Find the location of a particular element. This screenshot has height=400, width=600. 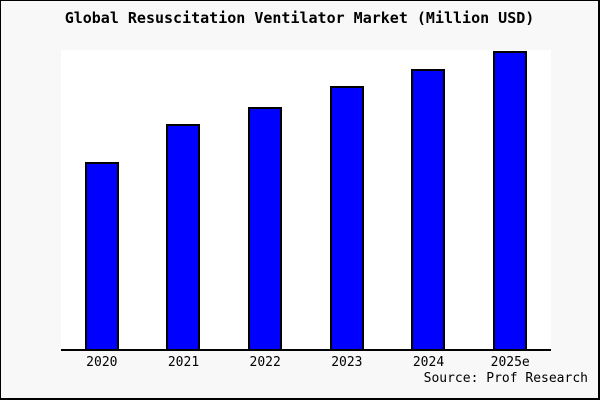

bar-2021 is located at coordinates (183, 236).